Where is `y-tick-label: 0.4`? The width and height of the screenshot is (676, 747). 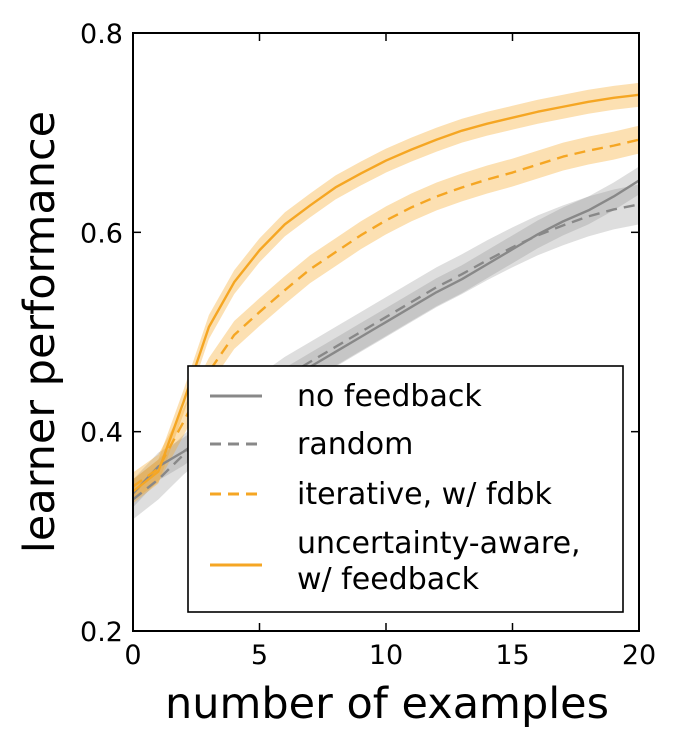 y-tick-label: 0.4 is located at coordinates (101, 433).